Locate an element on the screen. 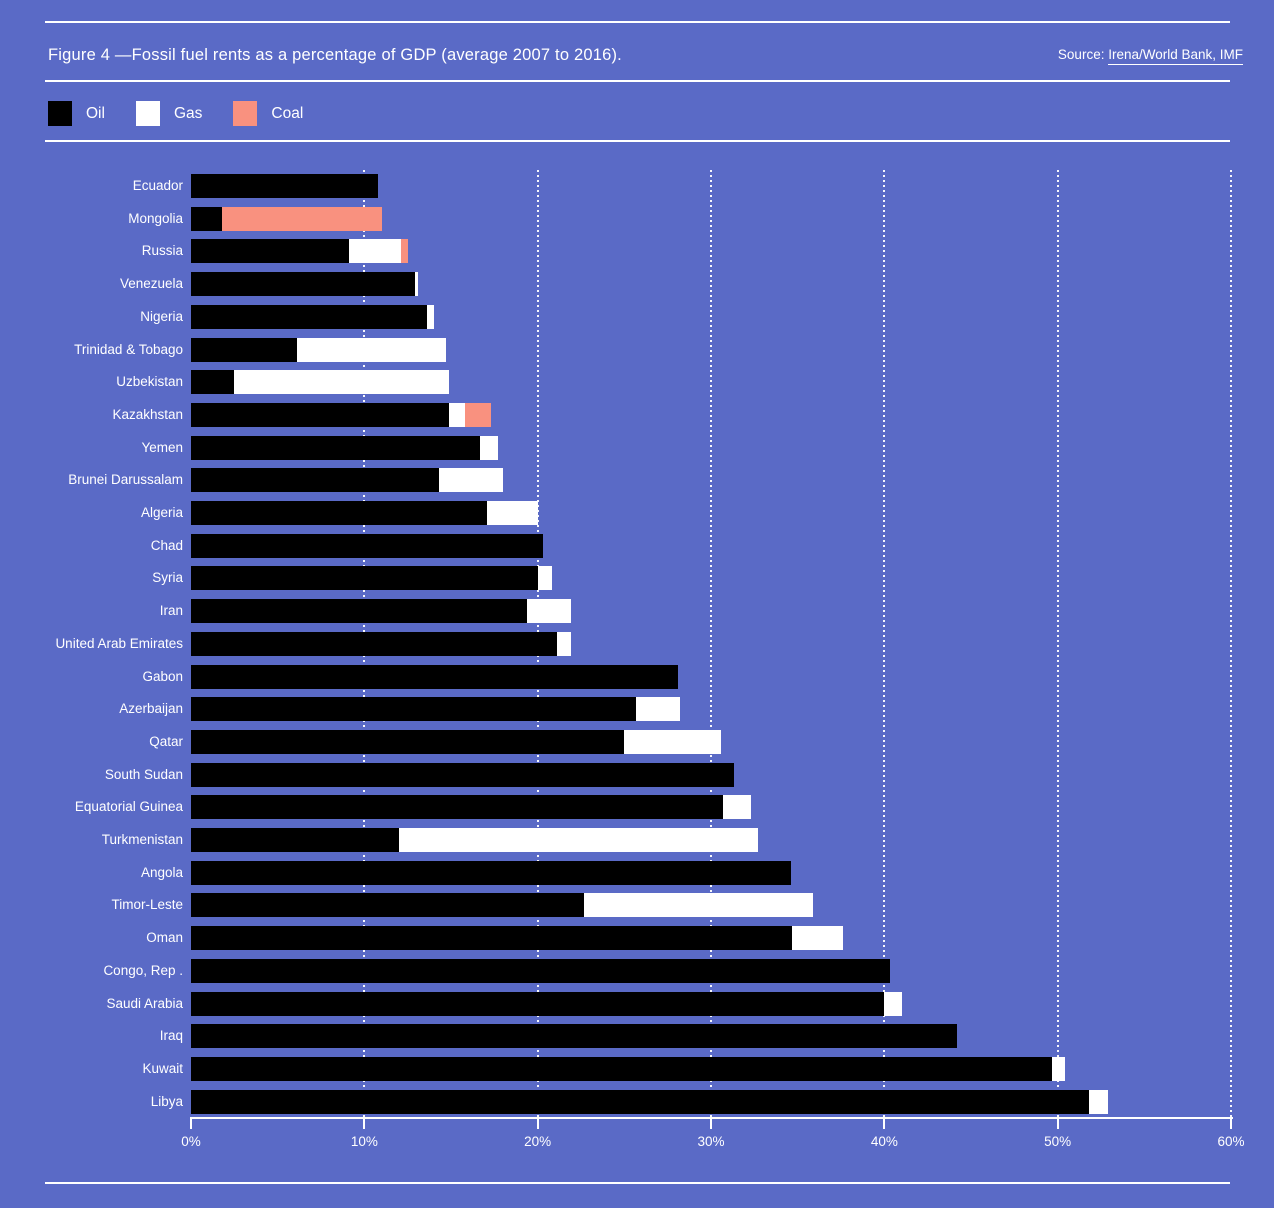 The image size is (1274, 1208). x-axis-tick-label: 0% is located at coordinates (191, 1141).